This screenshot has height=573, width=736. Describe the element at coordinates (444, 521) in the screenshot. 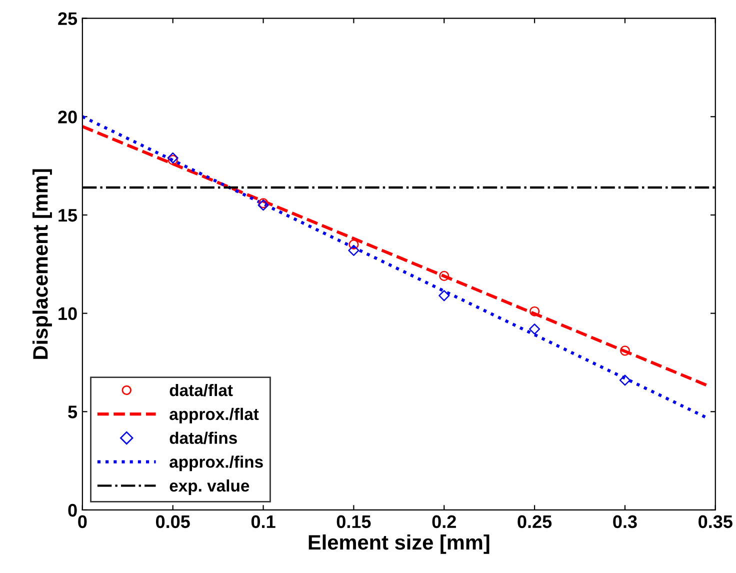

I see `x-tick-label: 0.2` at that location.